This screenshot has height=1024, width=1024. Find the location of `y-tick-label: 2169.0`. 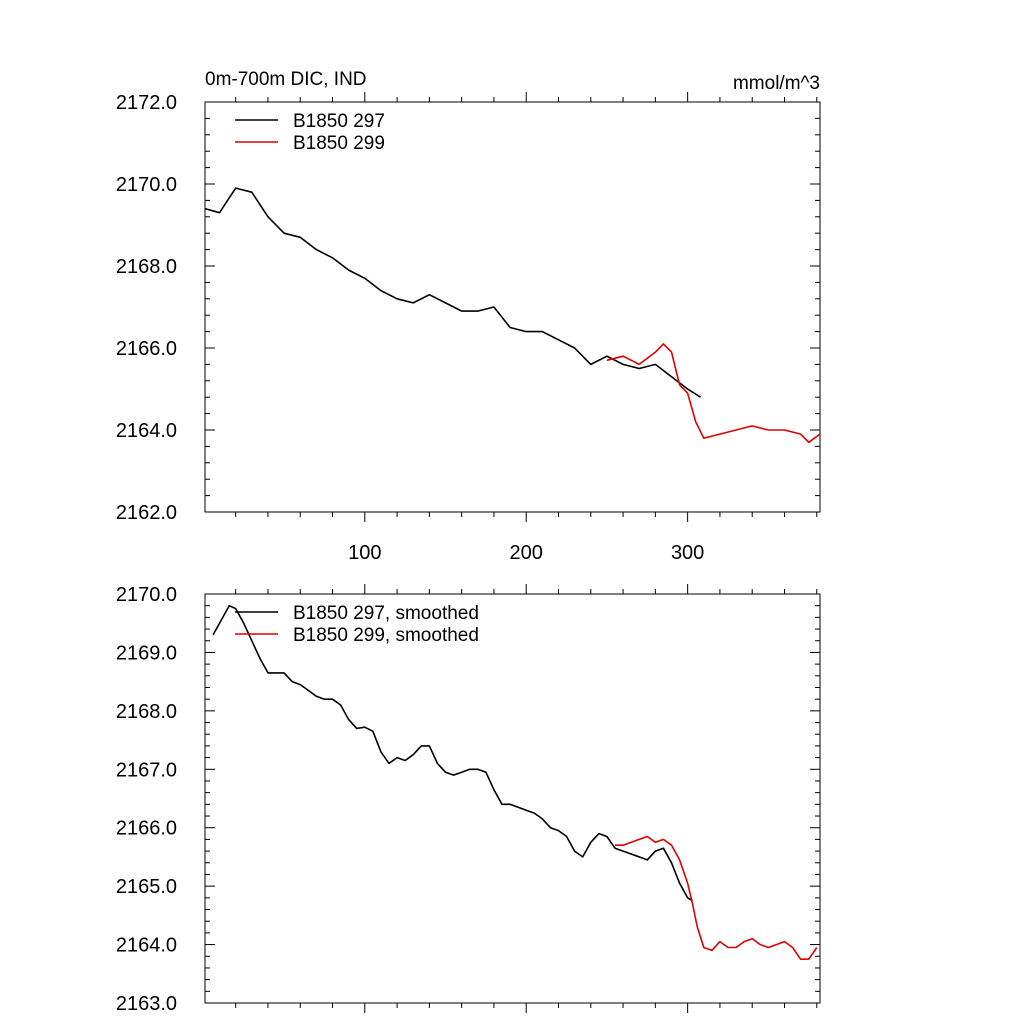

y-tick-label: 2169.0 is located at coordinates (146, 653).